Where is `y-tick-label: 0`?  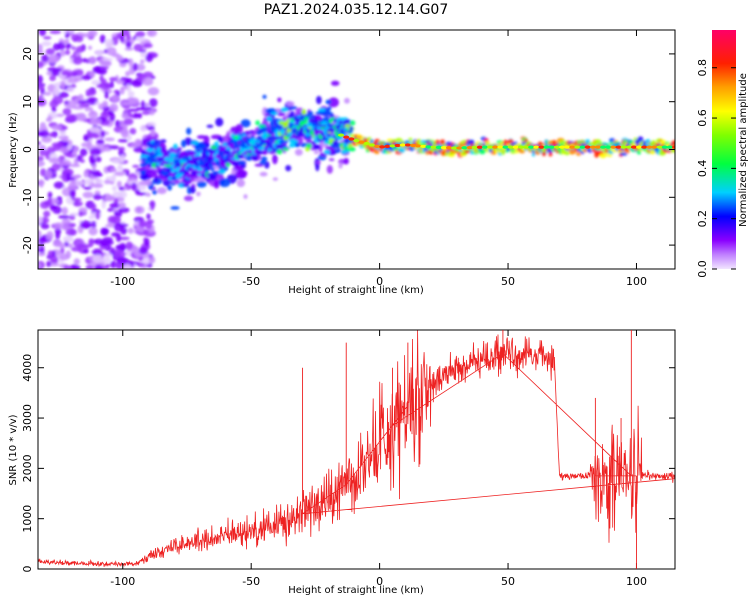
y-tick-label: 0 is located at coordinates (27, 149).